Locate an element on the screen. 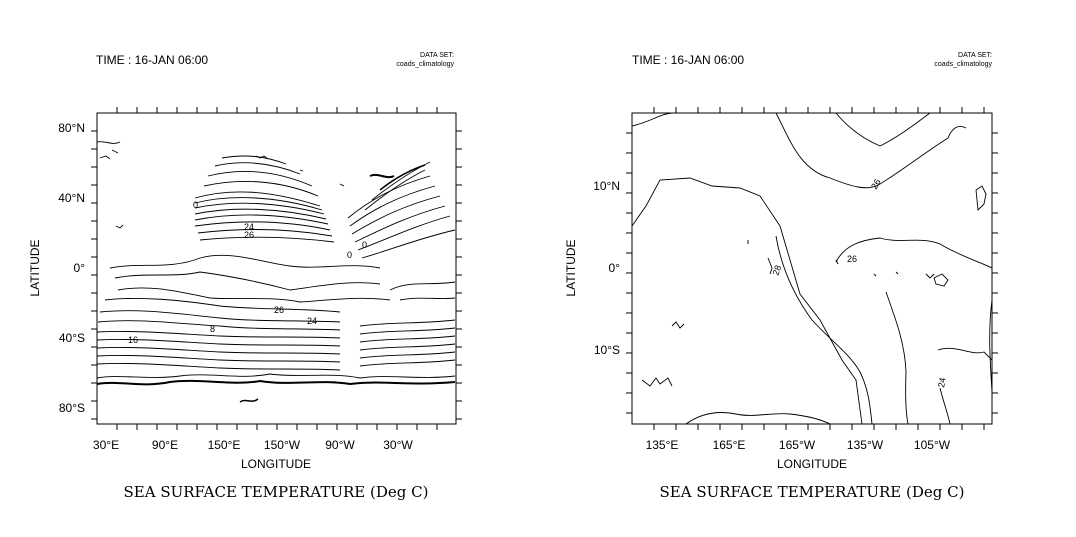 This screenshot has height=537, width=1076. y-tick-label: 10°S is located at coordinates (607, 350).